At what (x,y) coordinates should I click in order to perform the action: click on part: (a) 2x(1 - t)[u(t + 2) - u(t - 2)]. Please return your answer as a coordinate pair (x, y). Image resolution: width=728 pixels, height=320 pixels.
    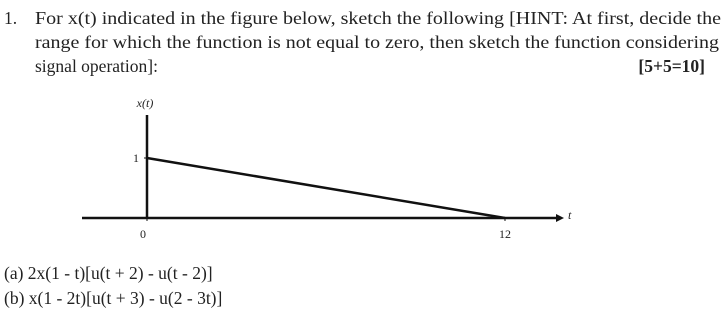
    Looking at the image, I should click on (108, 273).